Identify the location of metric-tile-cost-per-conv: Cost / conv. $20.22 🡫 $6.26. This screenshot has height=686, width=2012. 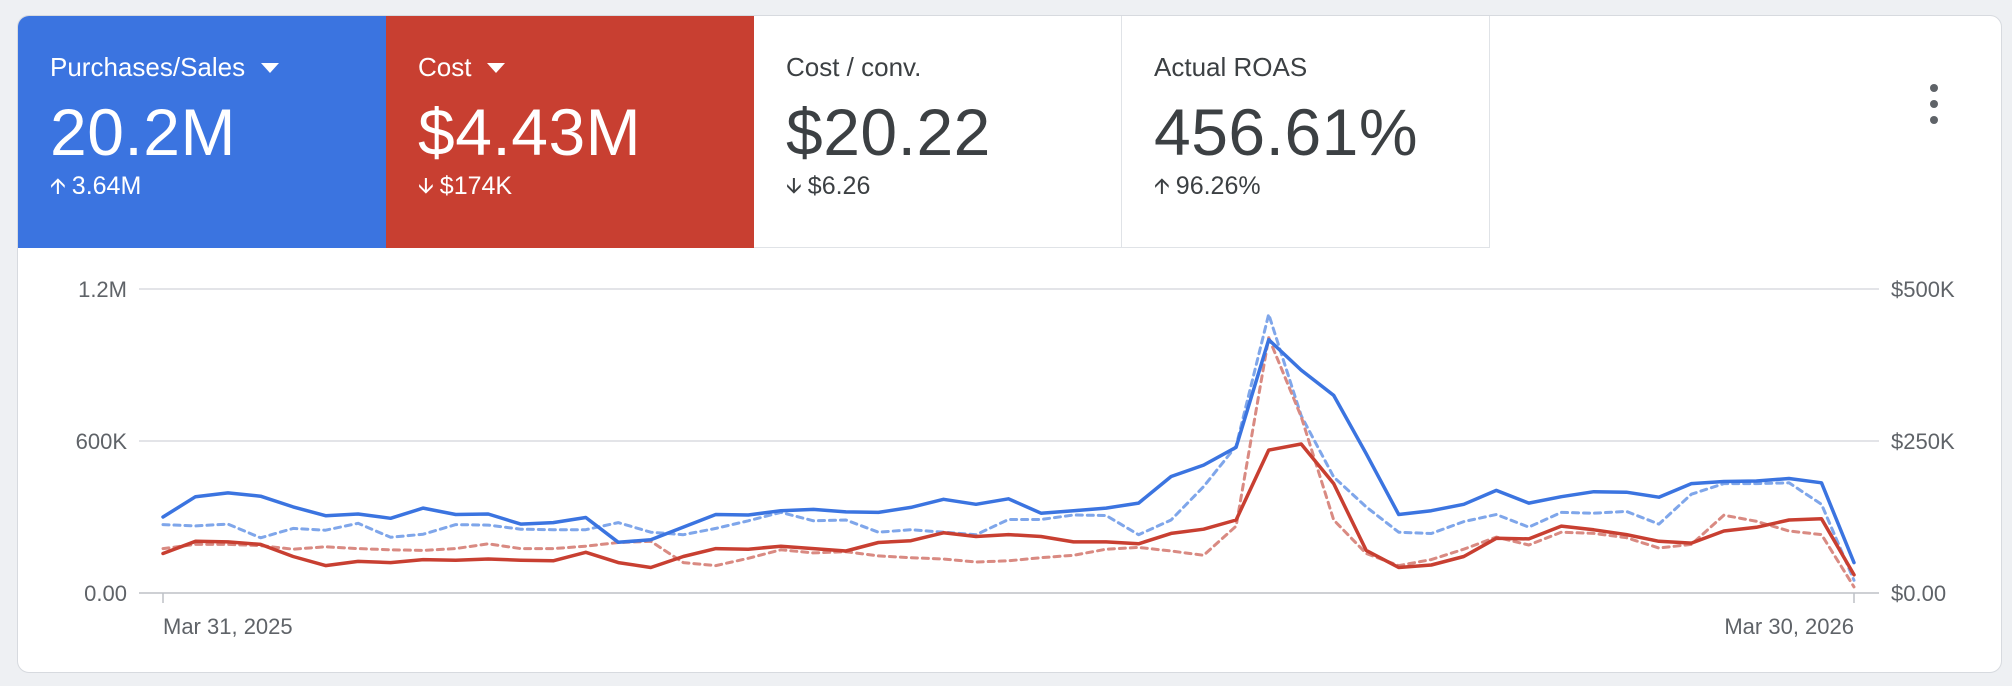
(938, 132).